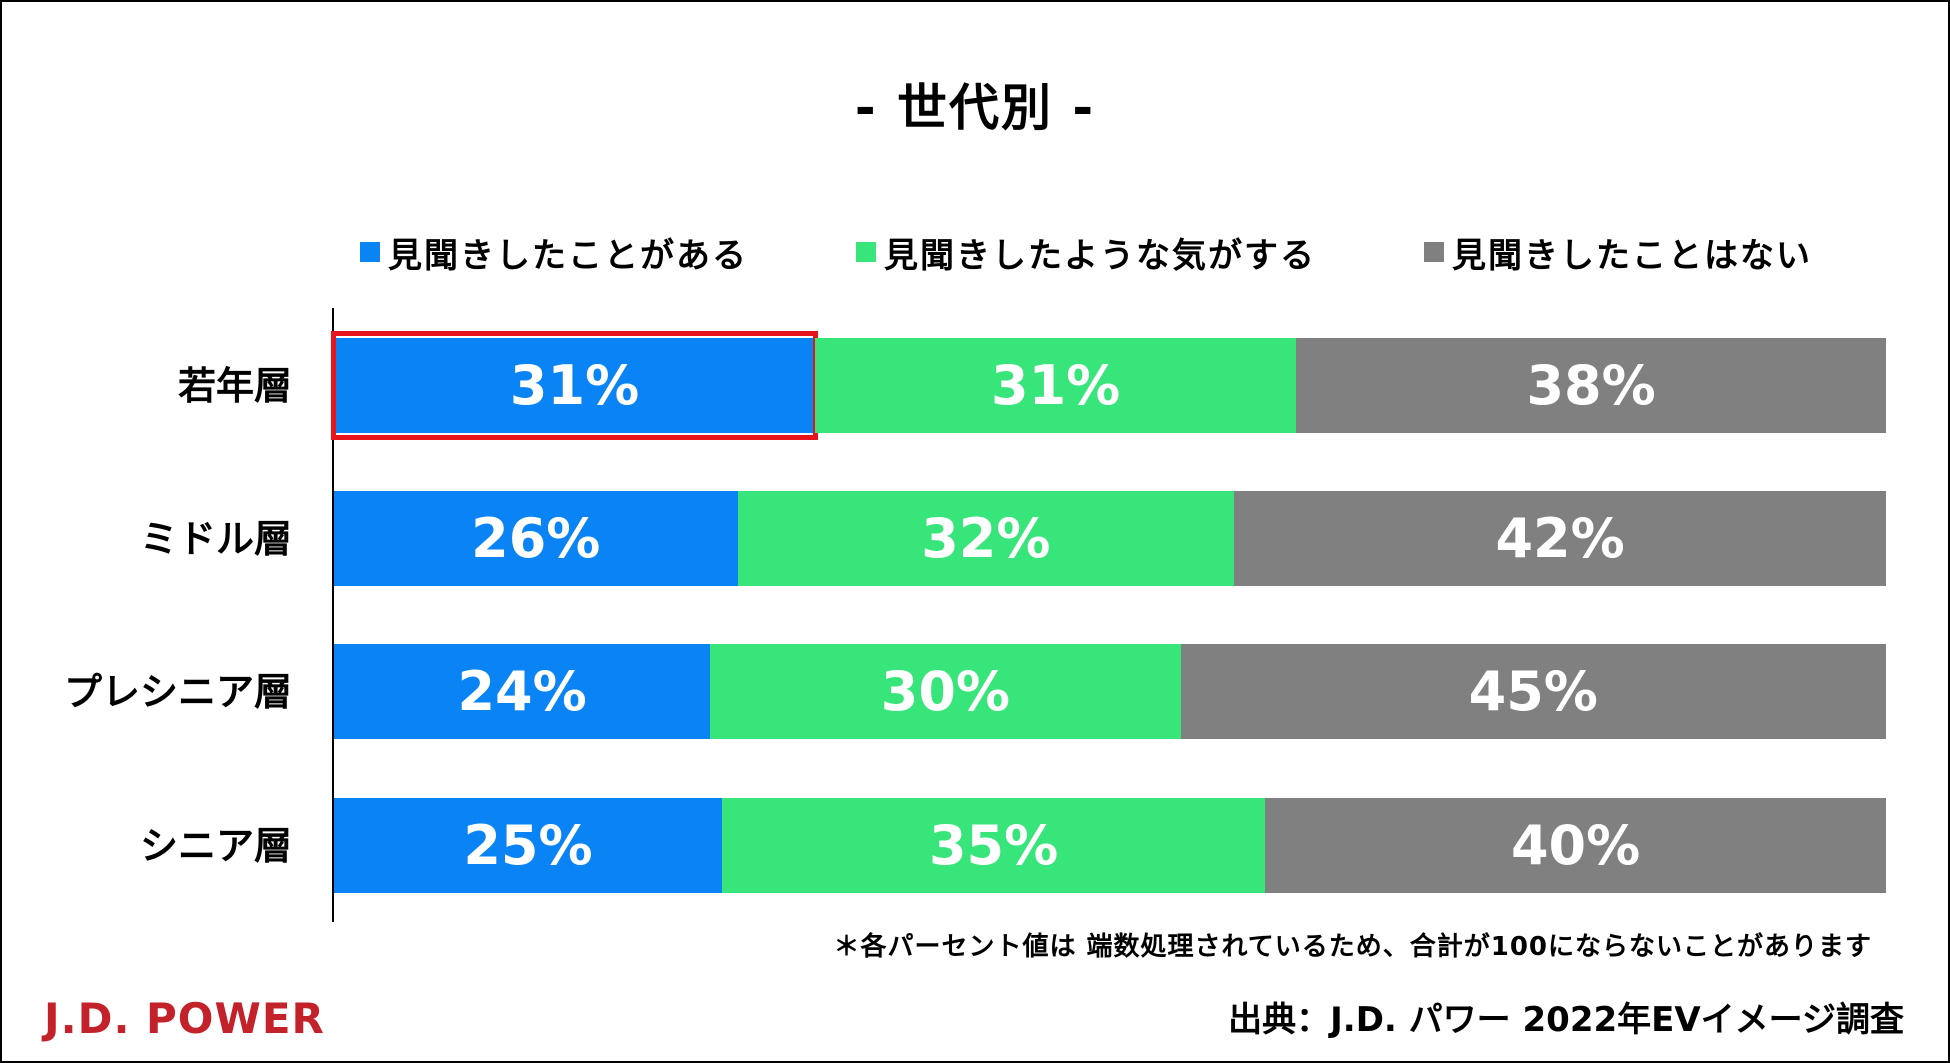 This screenshot has height=1063, width=1950. What do you see at coordinates (177, 692) in the screenshot?
I see `category-label-presenior: プレシニア層` at bounding box center [177, 692].